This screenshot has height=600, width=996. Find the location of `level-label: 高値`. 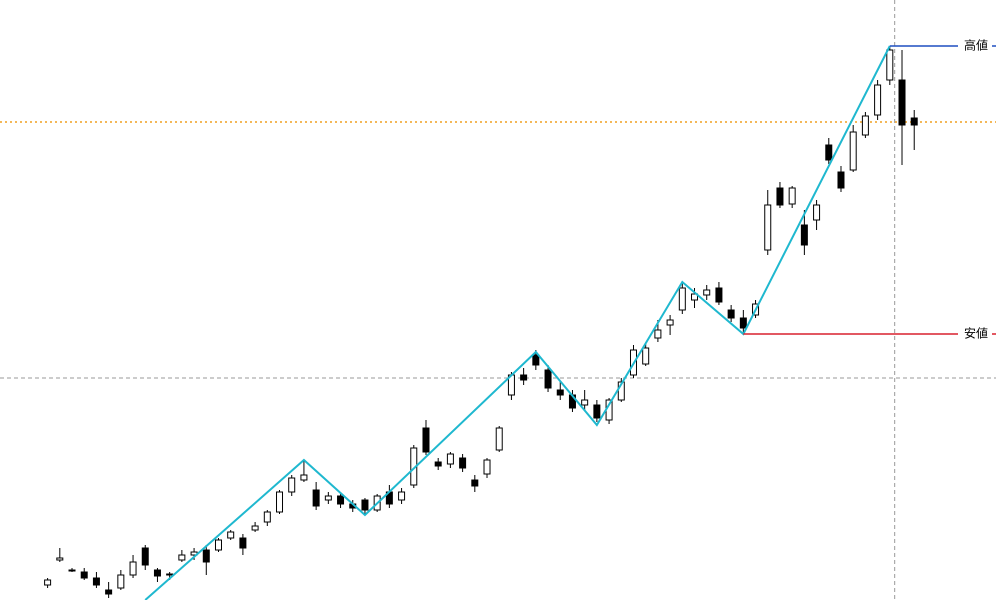

level-label: 高値 is located at coordinates (976, 45).